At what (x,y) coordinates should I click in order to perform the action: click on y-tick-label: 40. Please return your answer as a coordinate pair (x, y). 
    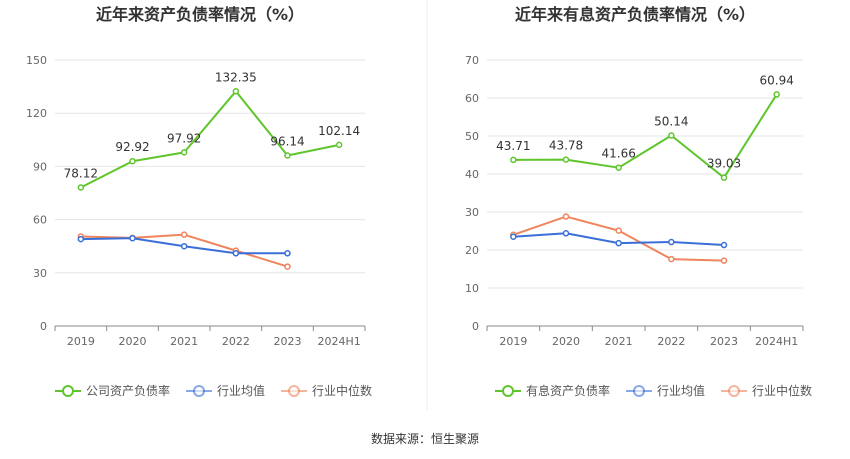
    Looking at the image, I should click on (472, 174).